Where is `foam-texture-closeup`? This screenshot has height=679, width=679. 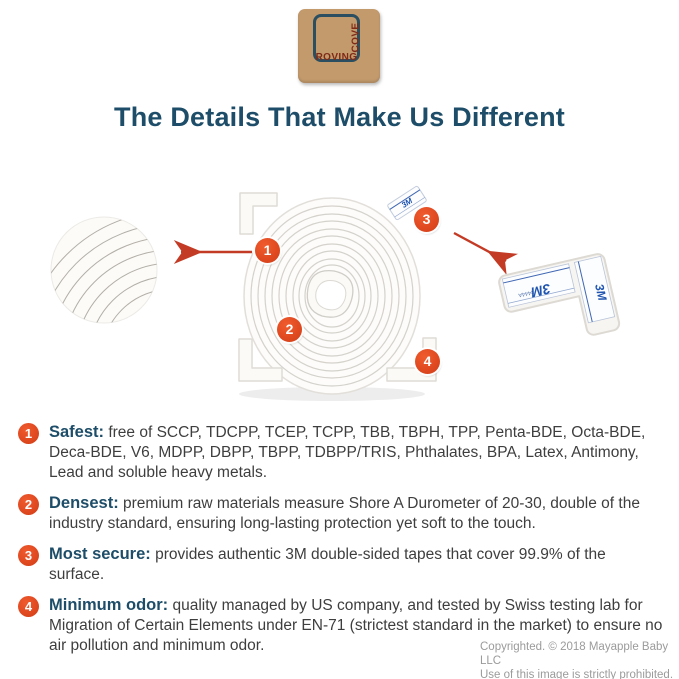
foam-texture-closeup is located at coordinates (104, 270).